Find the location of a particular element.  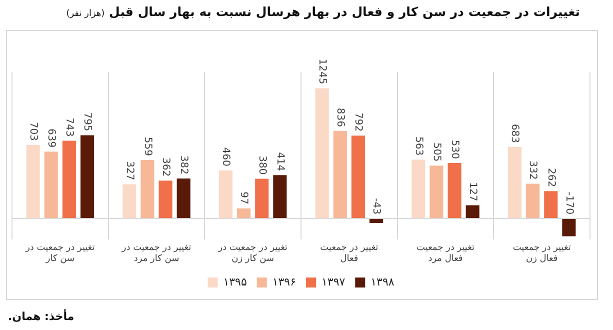

chart-title: تغییرات در جمعیت در سن کار و فعال در بهار هرسال نسبت به بهار سال قبل is located at coordinates (344, 11).